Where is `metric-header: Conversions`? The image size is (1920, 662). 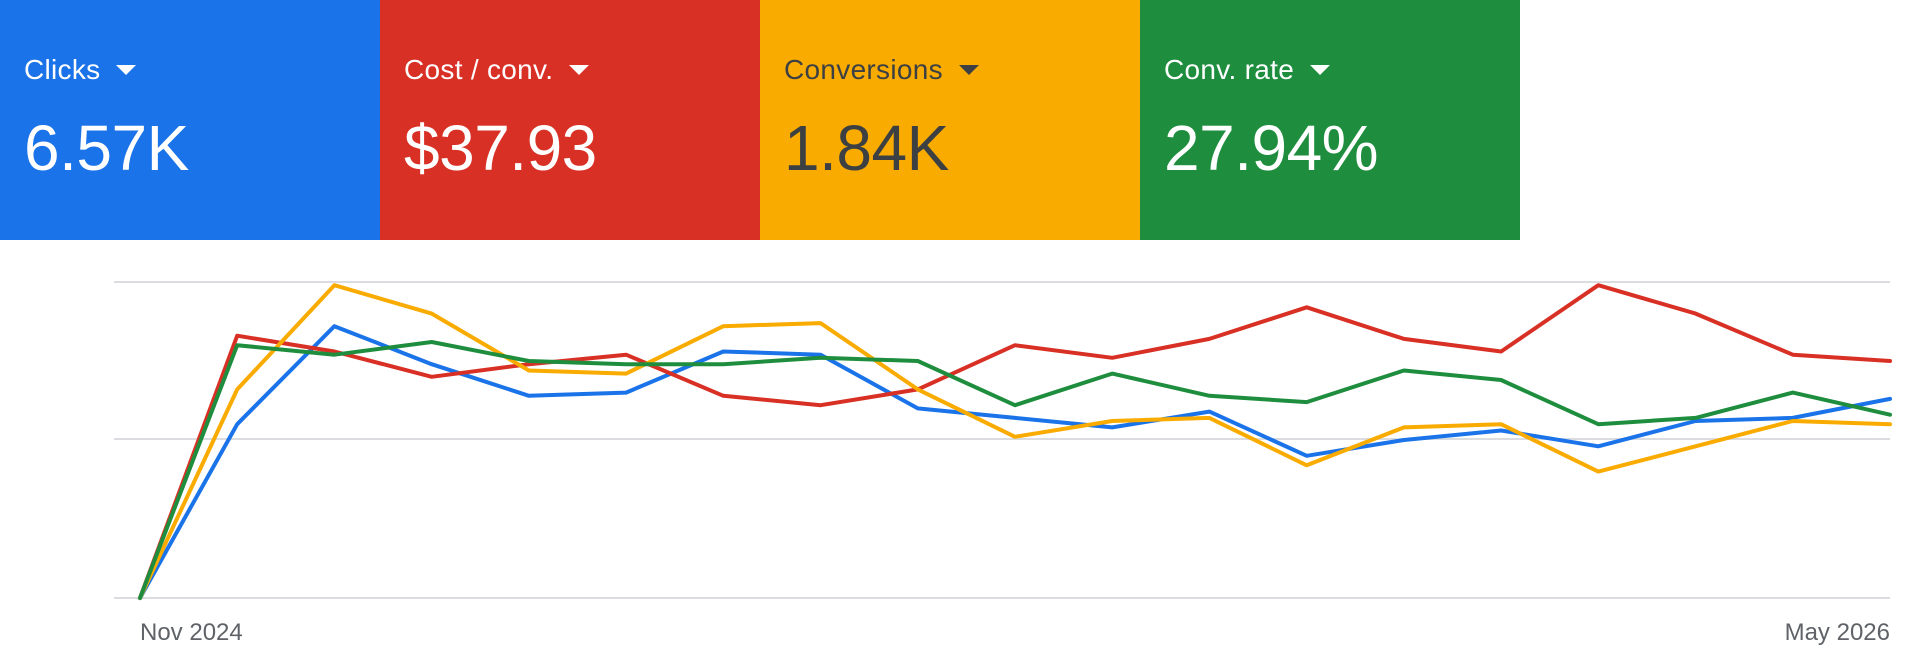 metric-header: Conversions is located at coordinates (962, 70).